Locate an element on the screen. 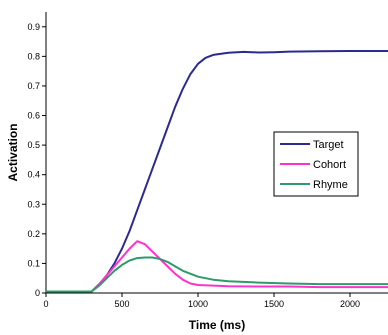  y-tick-label: 0.2 is located at coordinates (33, 234).